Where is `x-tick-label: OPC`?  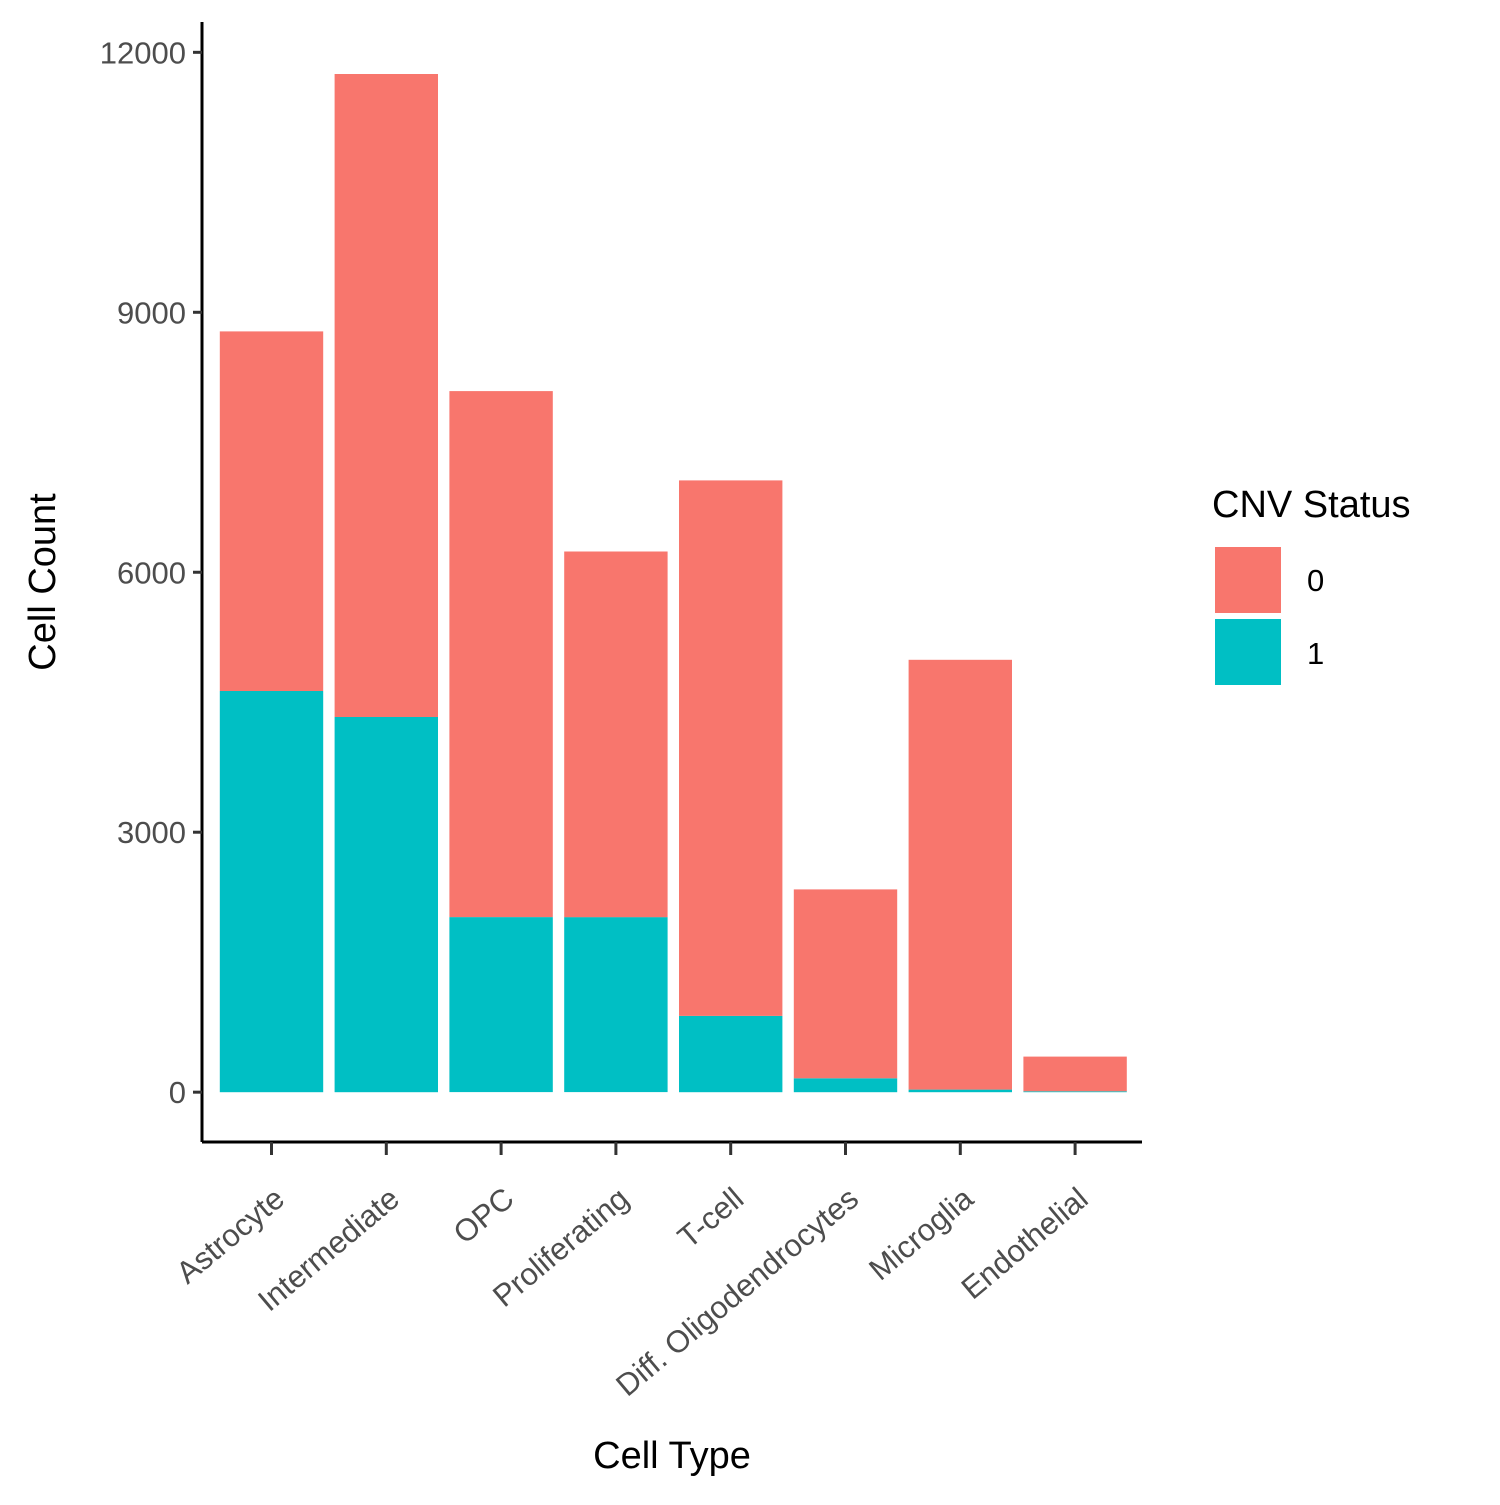
x-tick-label: OPC is located at coordinates (484, 1216).